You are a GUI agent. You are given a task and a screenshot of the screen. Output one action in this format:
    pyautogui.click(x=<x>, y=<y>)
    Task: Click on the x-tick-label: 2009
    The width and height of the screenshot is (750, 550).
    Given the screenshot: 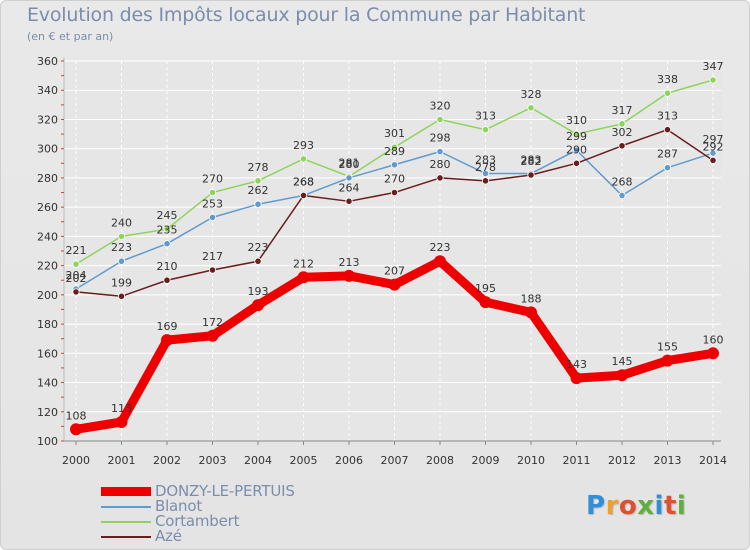 What is the action you would take?
    pyautogui.click(x=486, y=460)
    